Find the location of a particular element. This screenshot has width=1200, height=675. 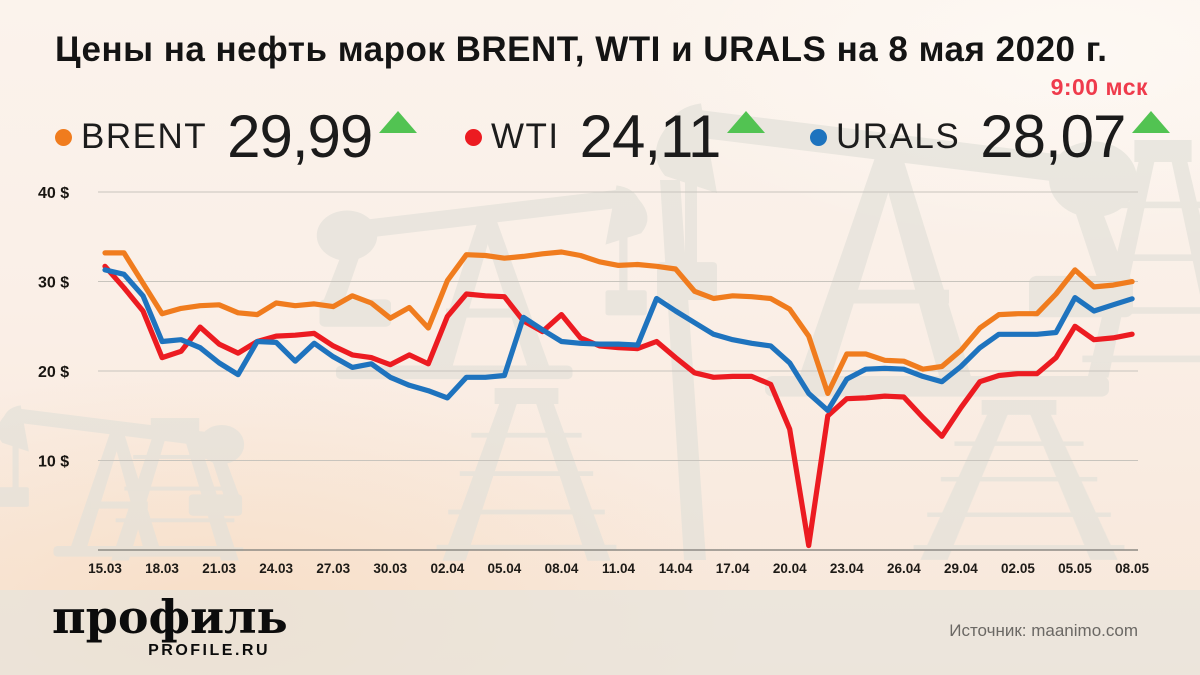

x-axis-label: 05.04 is located at coordinates (505, 568).